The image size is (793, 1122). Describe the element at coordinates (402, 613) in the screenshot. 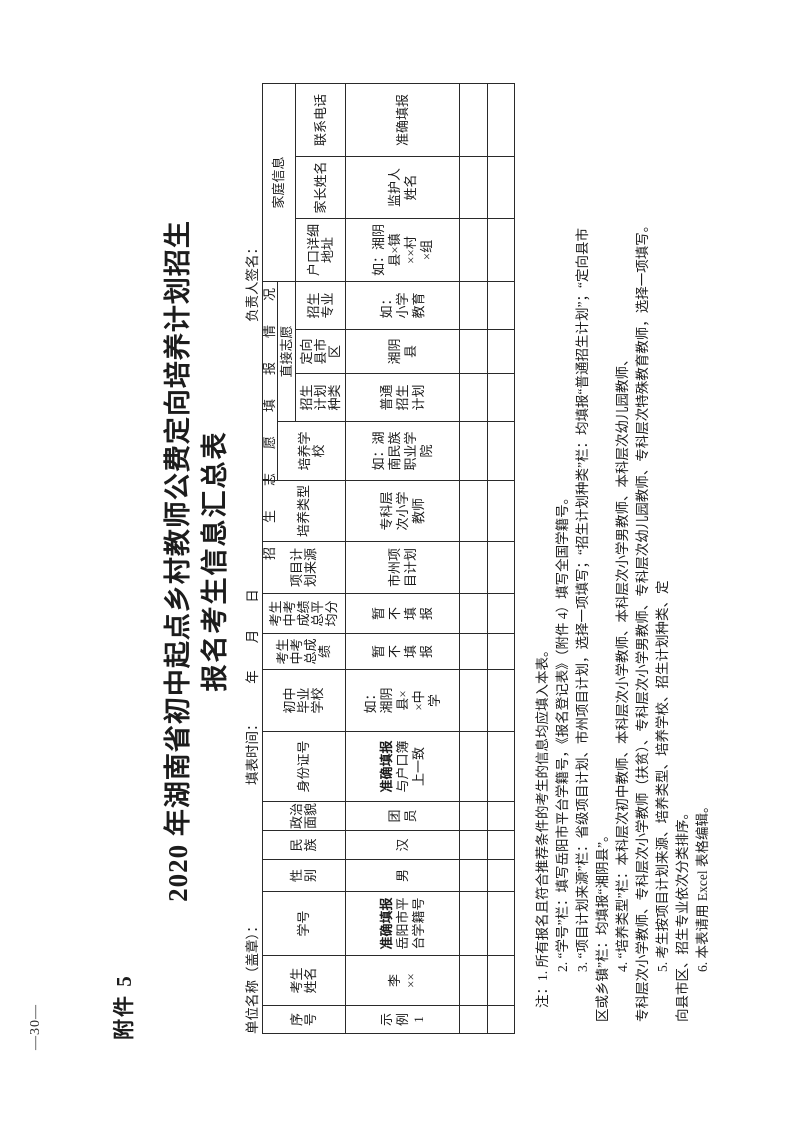

I see `cell-pingjunfen: 暂 不 填 报` at that location.